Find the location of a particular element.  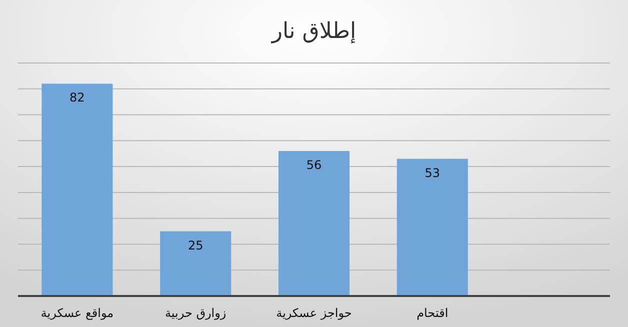

data-label: 53 is located at coordinates (432, 173).